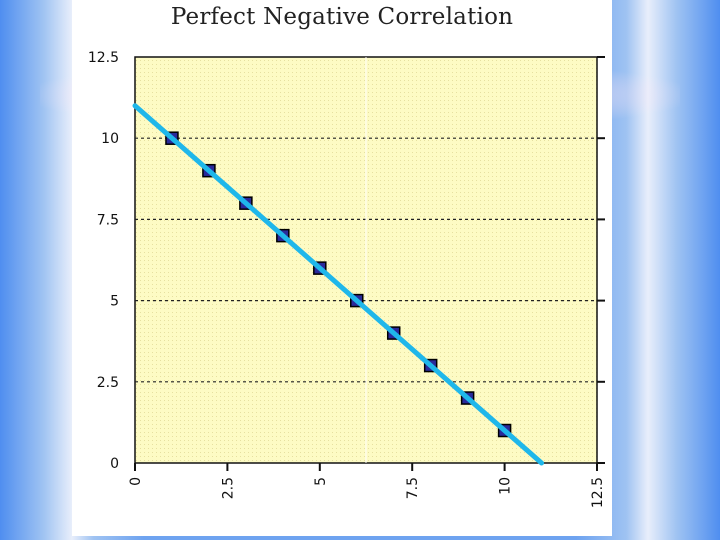  What do you see at coordinates (228, 488) in the screenshot?
I see `x-tick-label: 2.5` at bounding box center [228, 488].